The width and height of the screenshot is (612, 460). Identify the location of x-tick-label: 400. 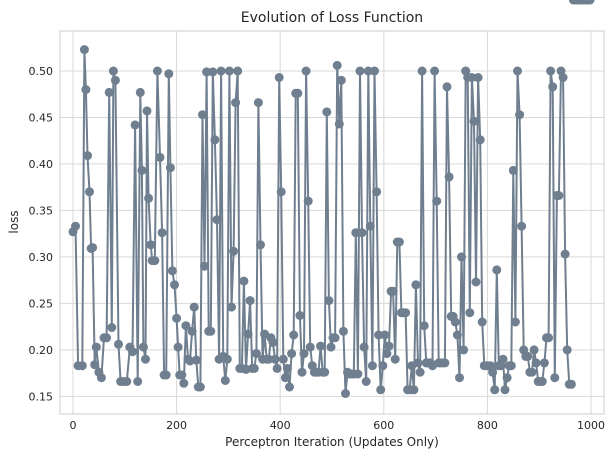
(280, 425).